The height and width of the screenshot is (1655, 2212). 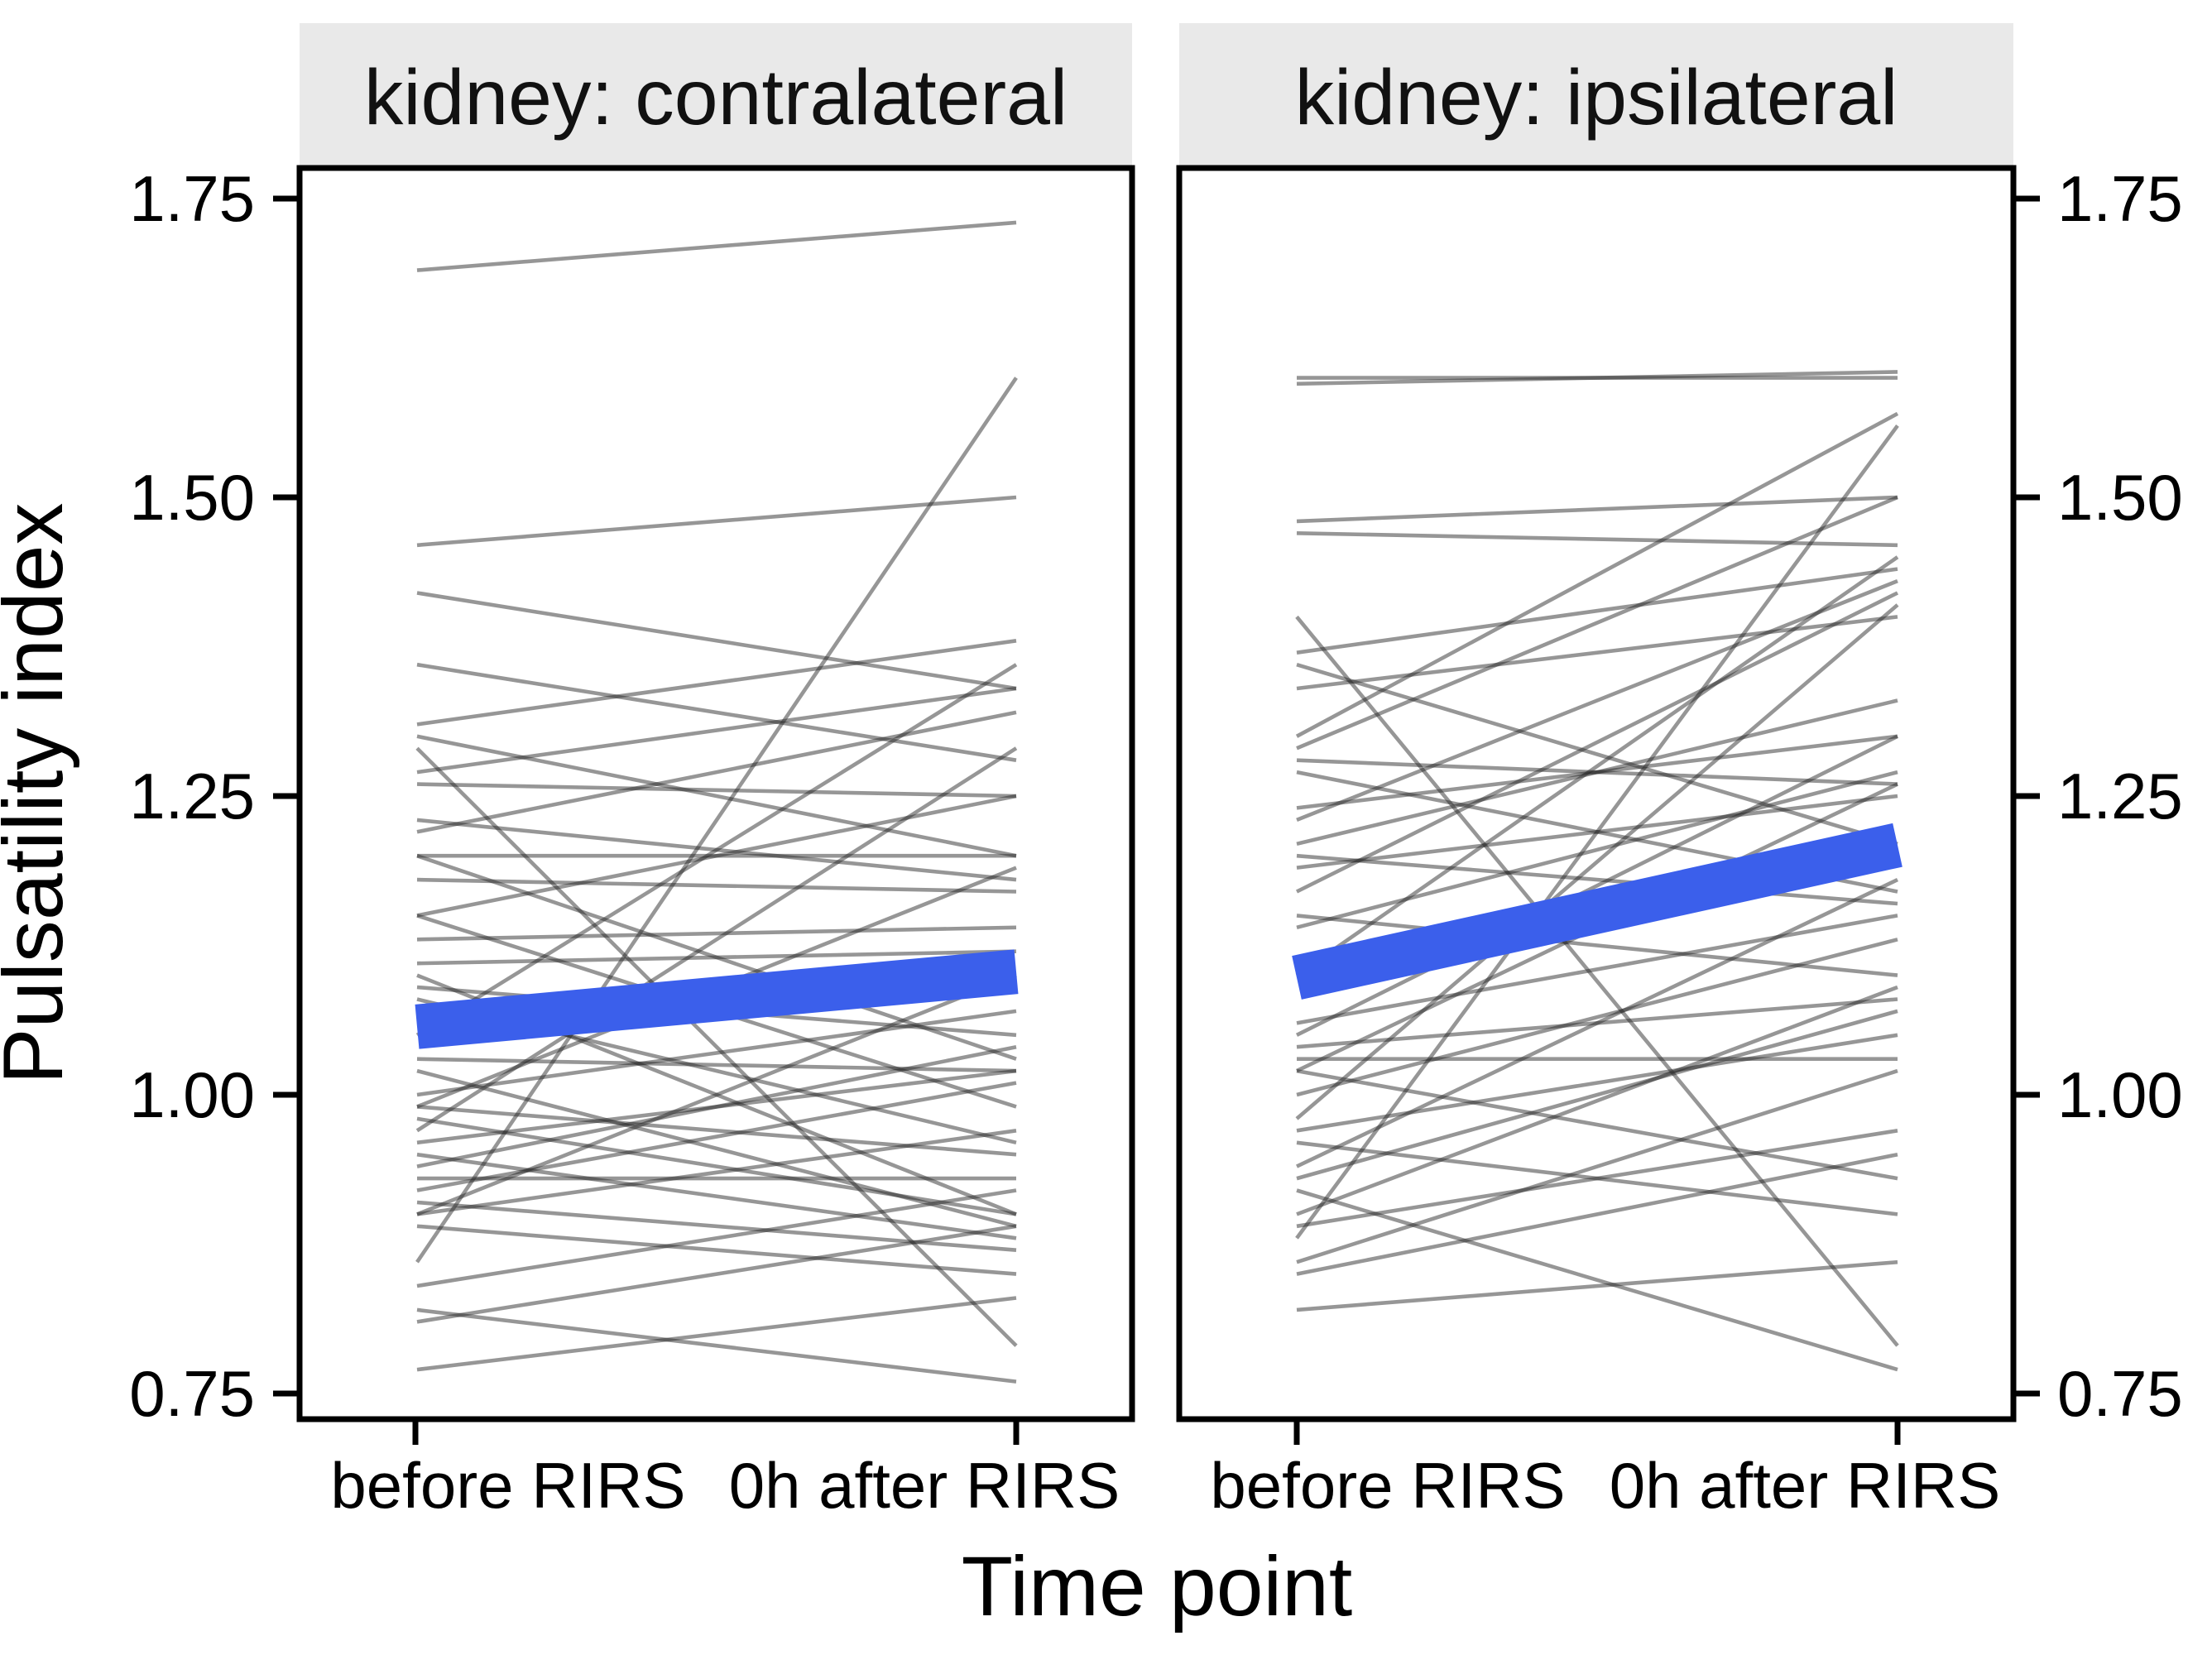 I want to click on y-axis-title: Pulsatility index, so click(x=40, y=794).